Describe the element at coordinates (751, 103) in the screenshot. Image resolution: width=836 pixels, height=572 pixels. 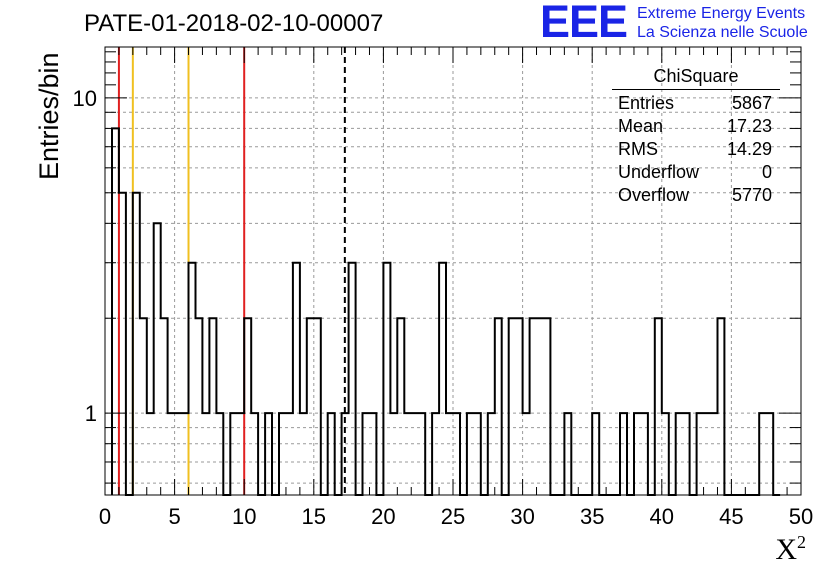
I see `stats-value: 5867` at that location.